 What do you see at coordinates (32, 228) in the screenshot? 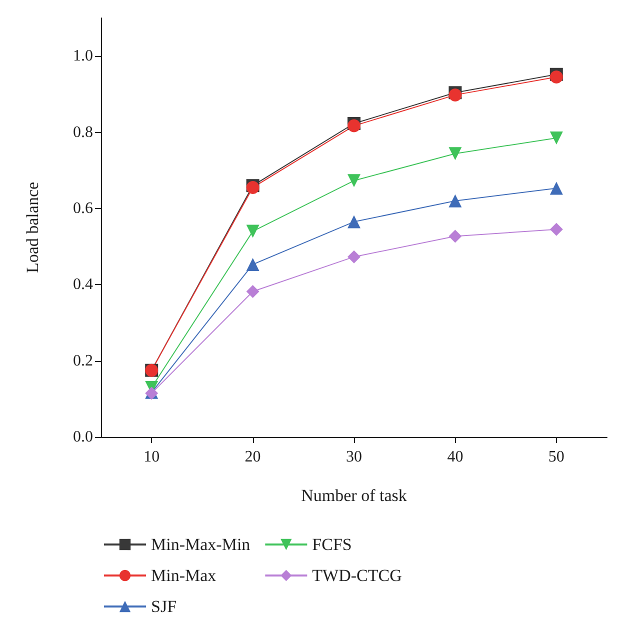
I see `y-axis-title: Load balance` at bounding box center [32, 228].